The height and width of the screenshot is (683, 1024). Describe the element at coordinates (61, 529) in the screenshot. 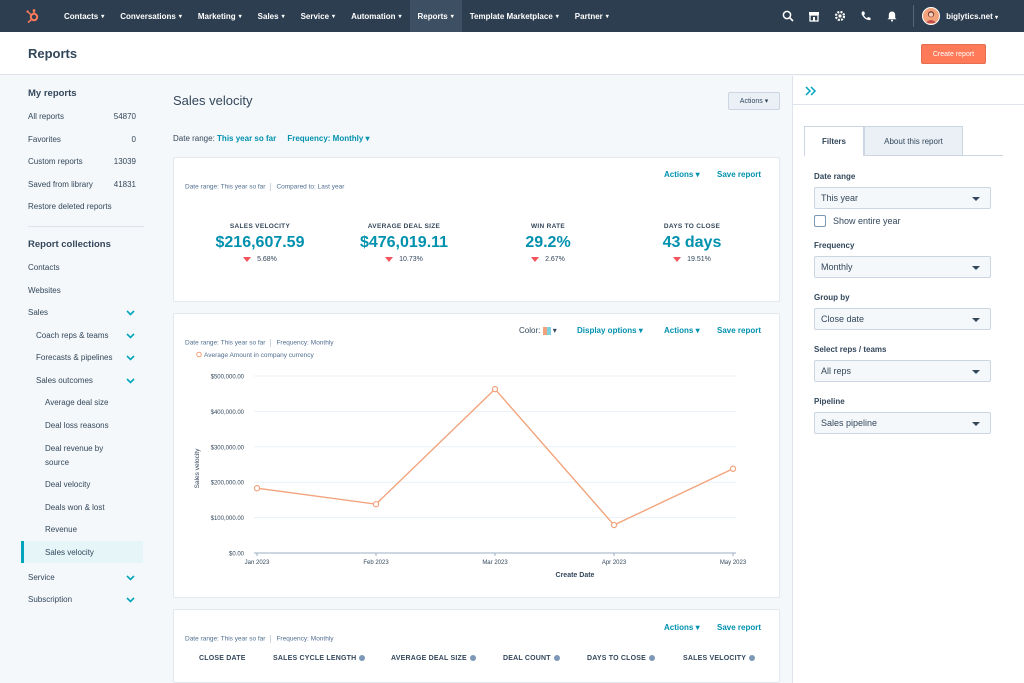

I see `sidebar-item-revenue: Revenue` at that location.